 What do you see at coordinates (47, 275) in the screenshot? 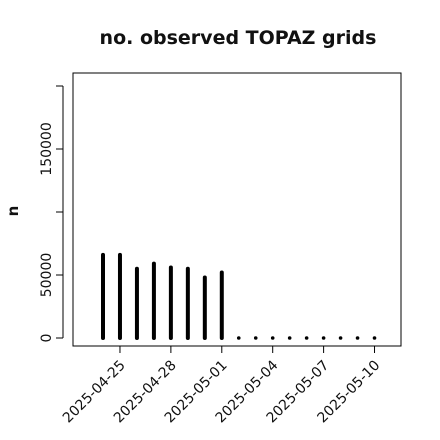
I see `y-tick-label: 50000` at bounding box center [47, 275].